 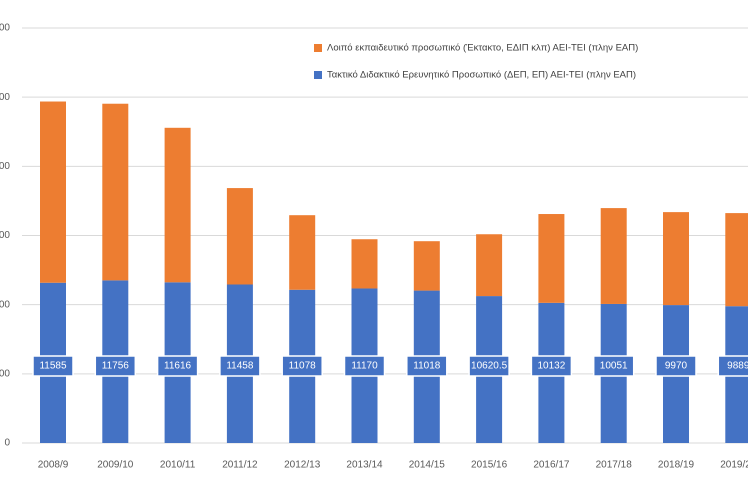 What do you see at coordinates (7, 443) in the screenshot?
I see `y-tick-label: 0` at bounding box center [7, 443].